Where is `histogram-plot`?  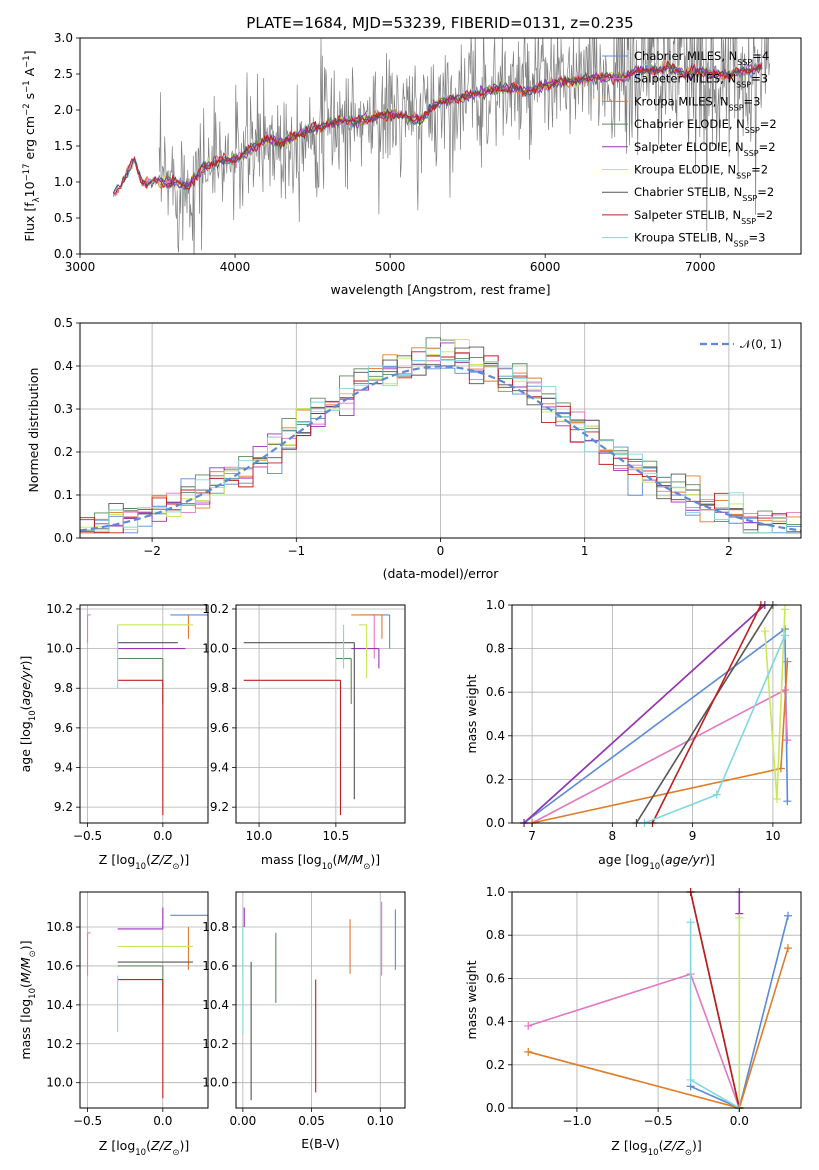 histogram-plot is located at coordinates (440, 435).